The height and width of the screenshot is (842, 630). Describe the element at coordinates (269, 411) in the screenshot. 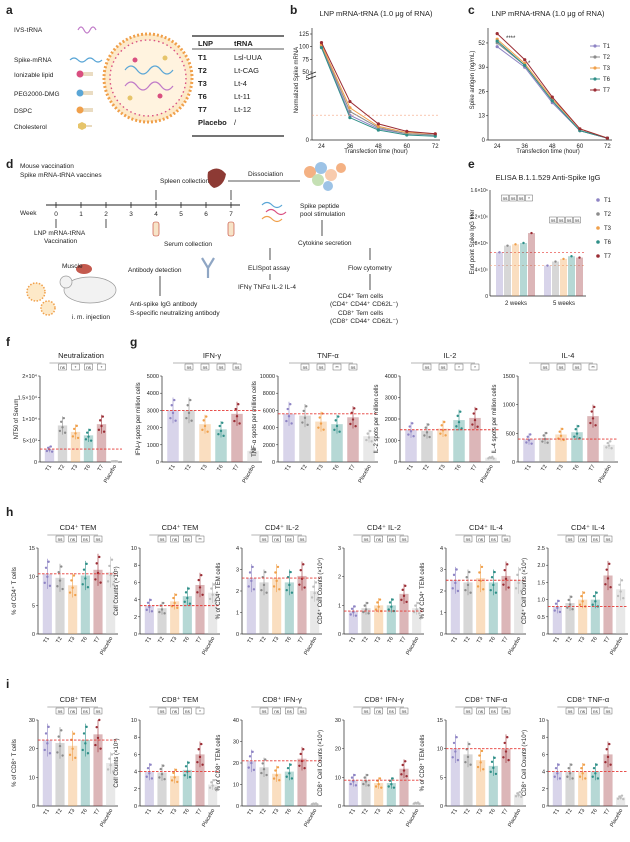

I see `chart-g2-ytick-3: 6000` at that location.